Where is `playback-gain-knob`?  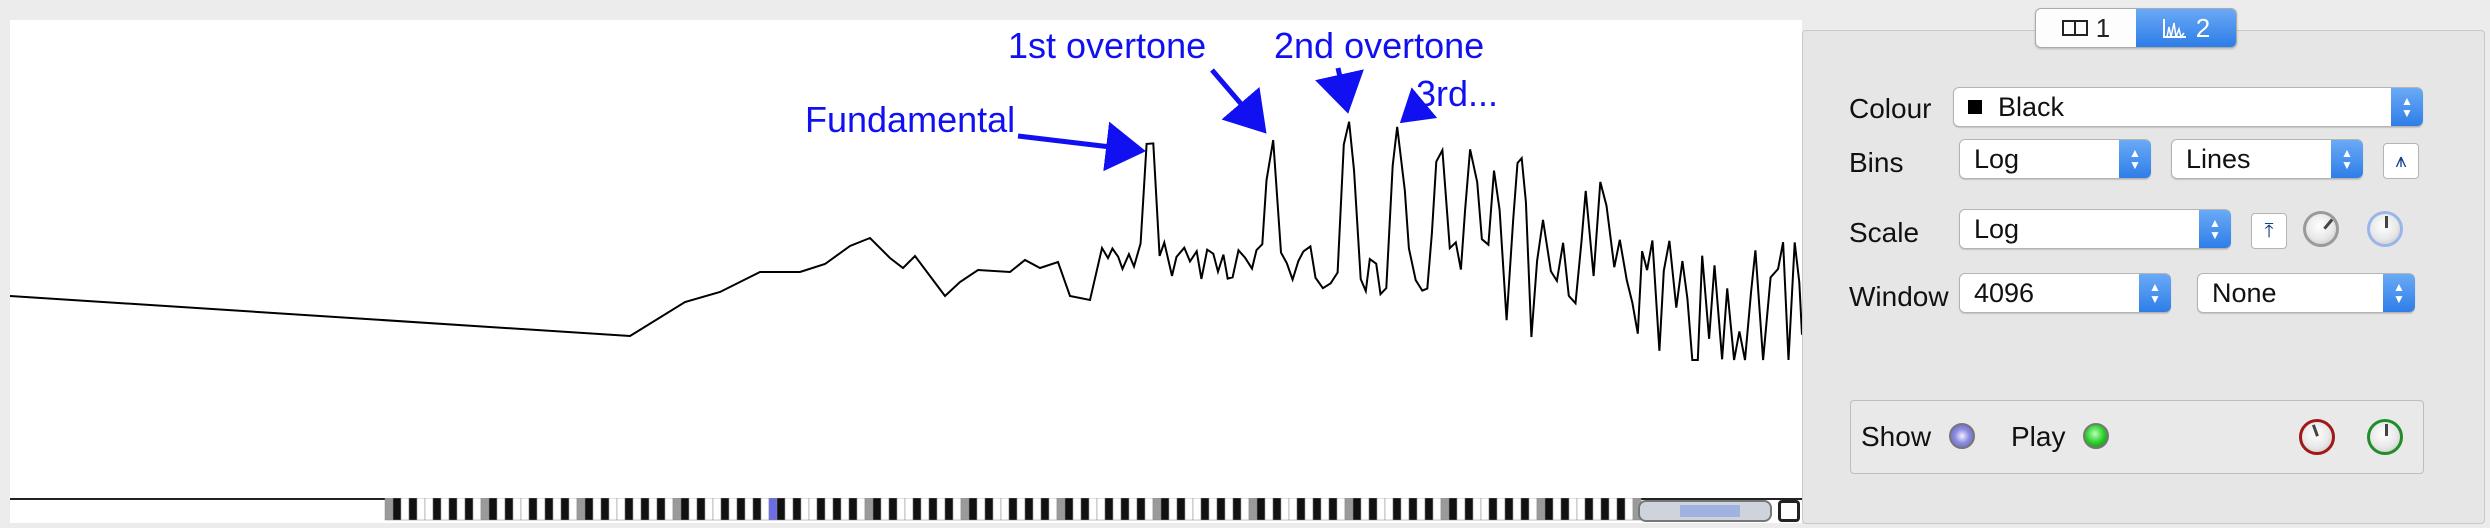
playback-gain-knob is located at coordinates (2317, 437).